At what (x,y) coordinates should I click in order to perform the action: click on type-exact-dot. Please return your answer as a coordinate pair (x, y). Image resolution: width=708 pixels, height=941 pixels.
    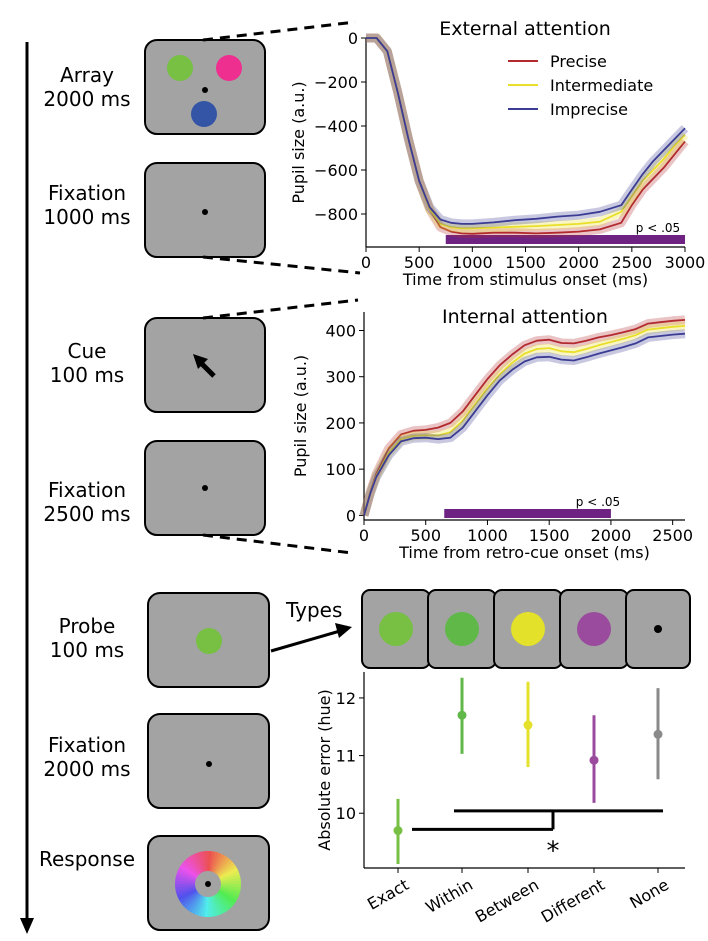
    Looking at the image, I should click on (396, 629).